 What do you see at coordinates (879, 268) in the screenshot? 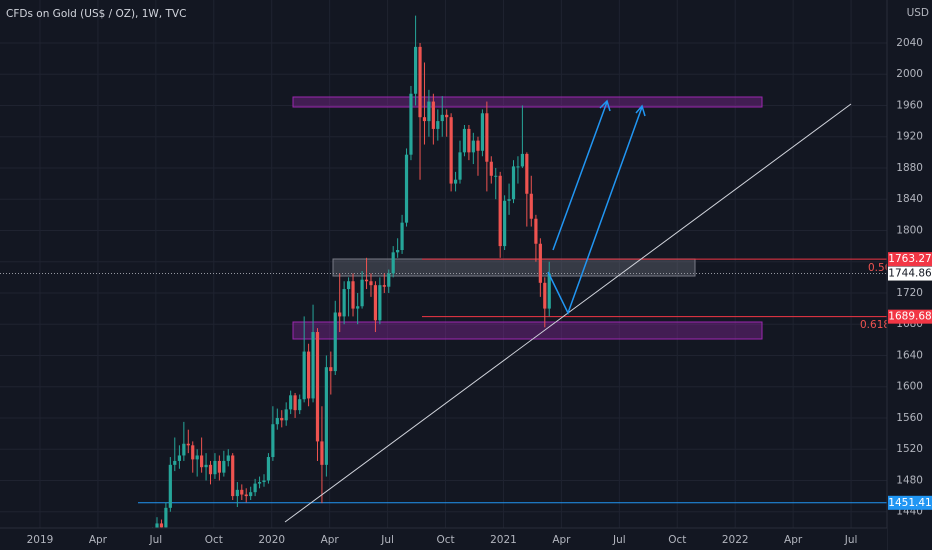
I see `fib-label: 0.50` at bounding box center [879, 268].